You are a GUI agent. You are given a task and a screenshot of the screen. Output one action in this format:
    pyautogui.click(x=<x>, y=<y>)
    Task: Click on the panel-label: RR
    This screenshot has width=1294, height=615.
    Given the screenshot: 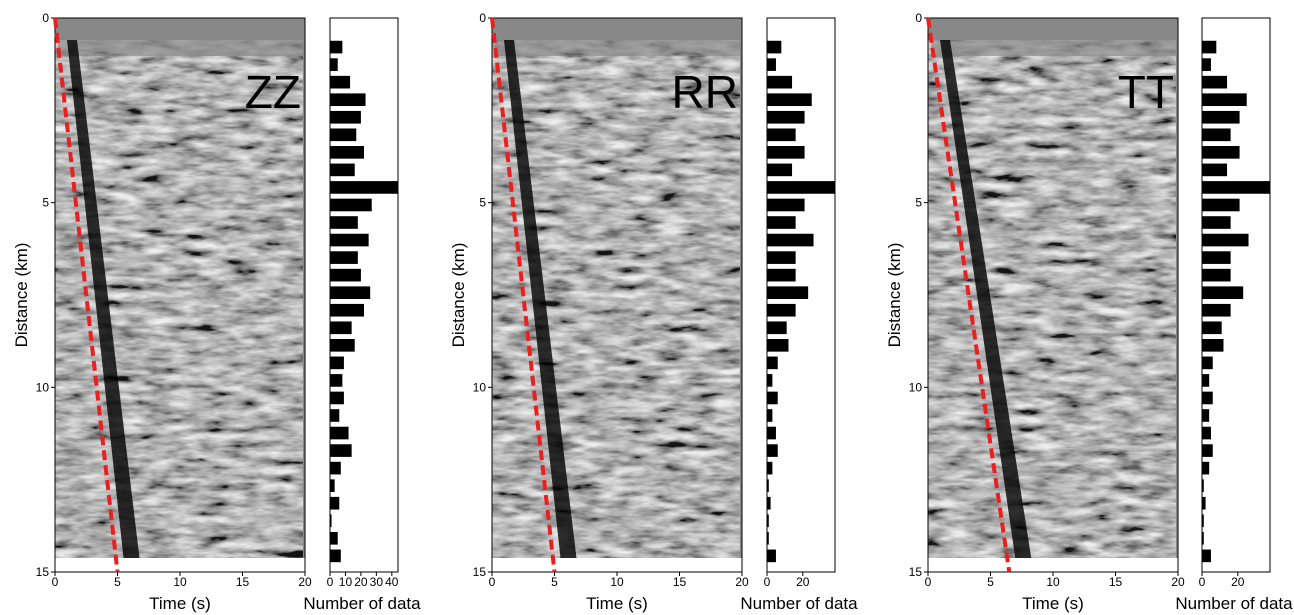 What is the action you would take?
    pyautogui.click(x=705, y=92)
    